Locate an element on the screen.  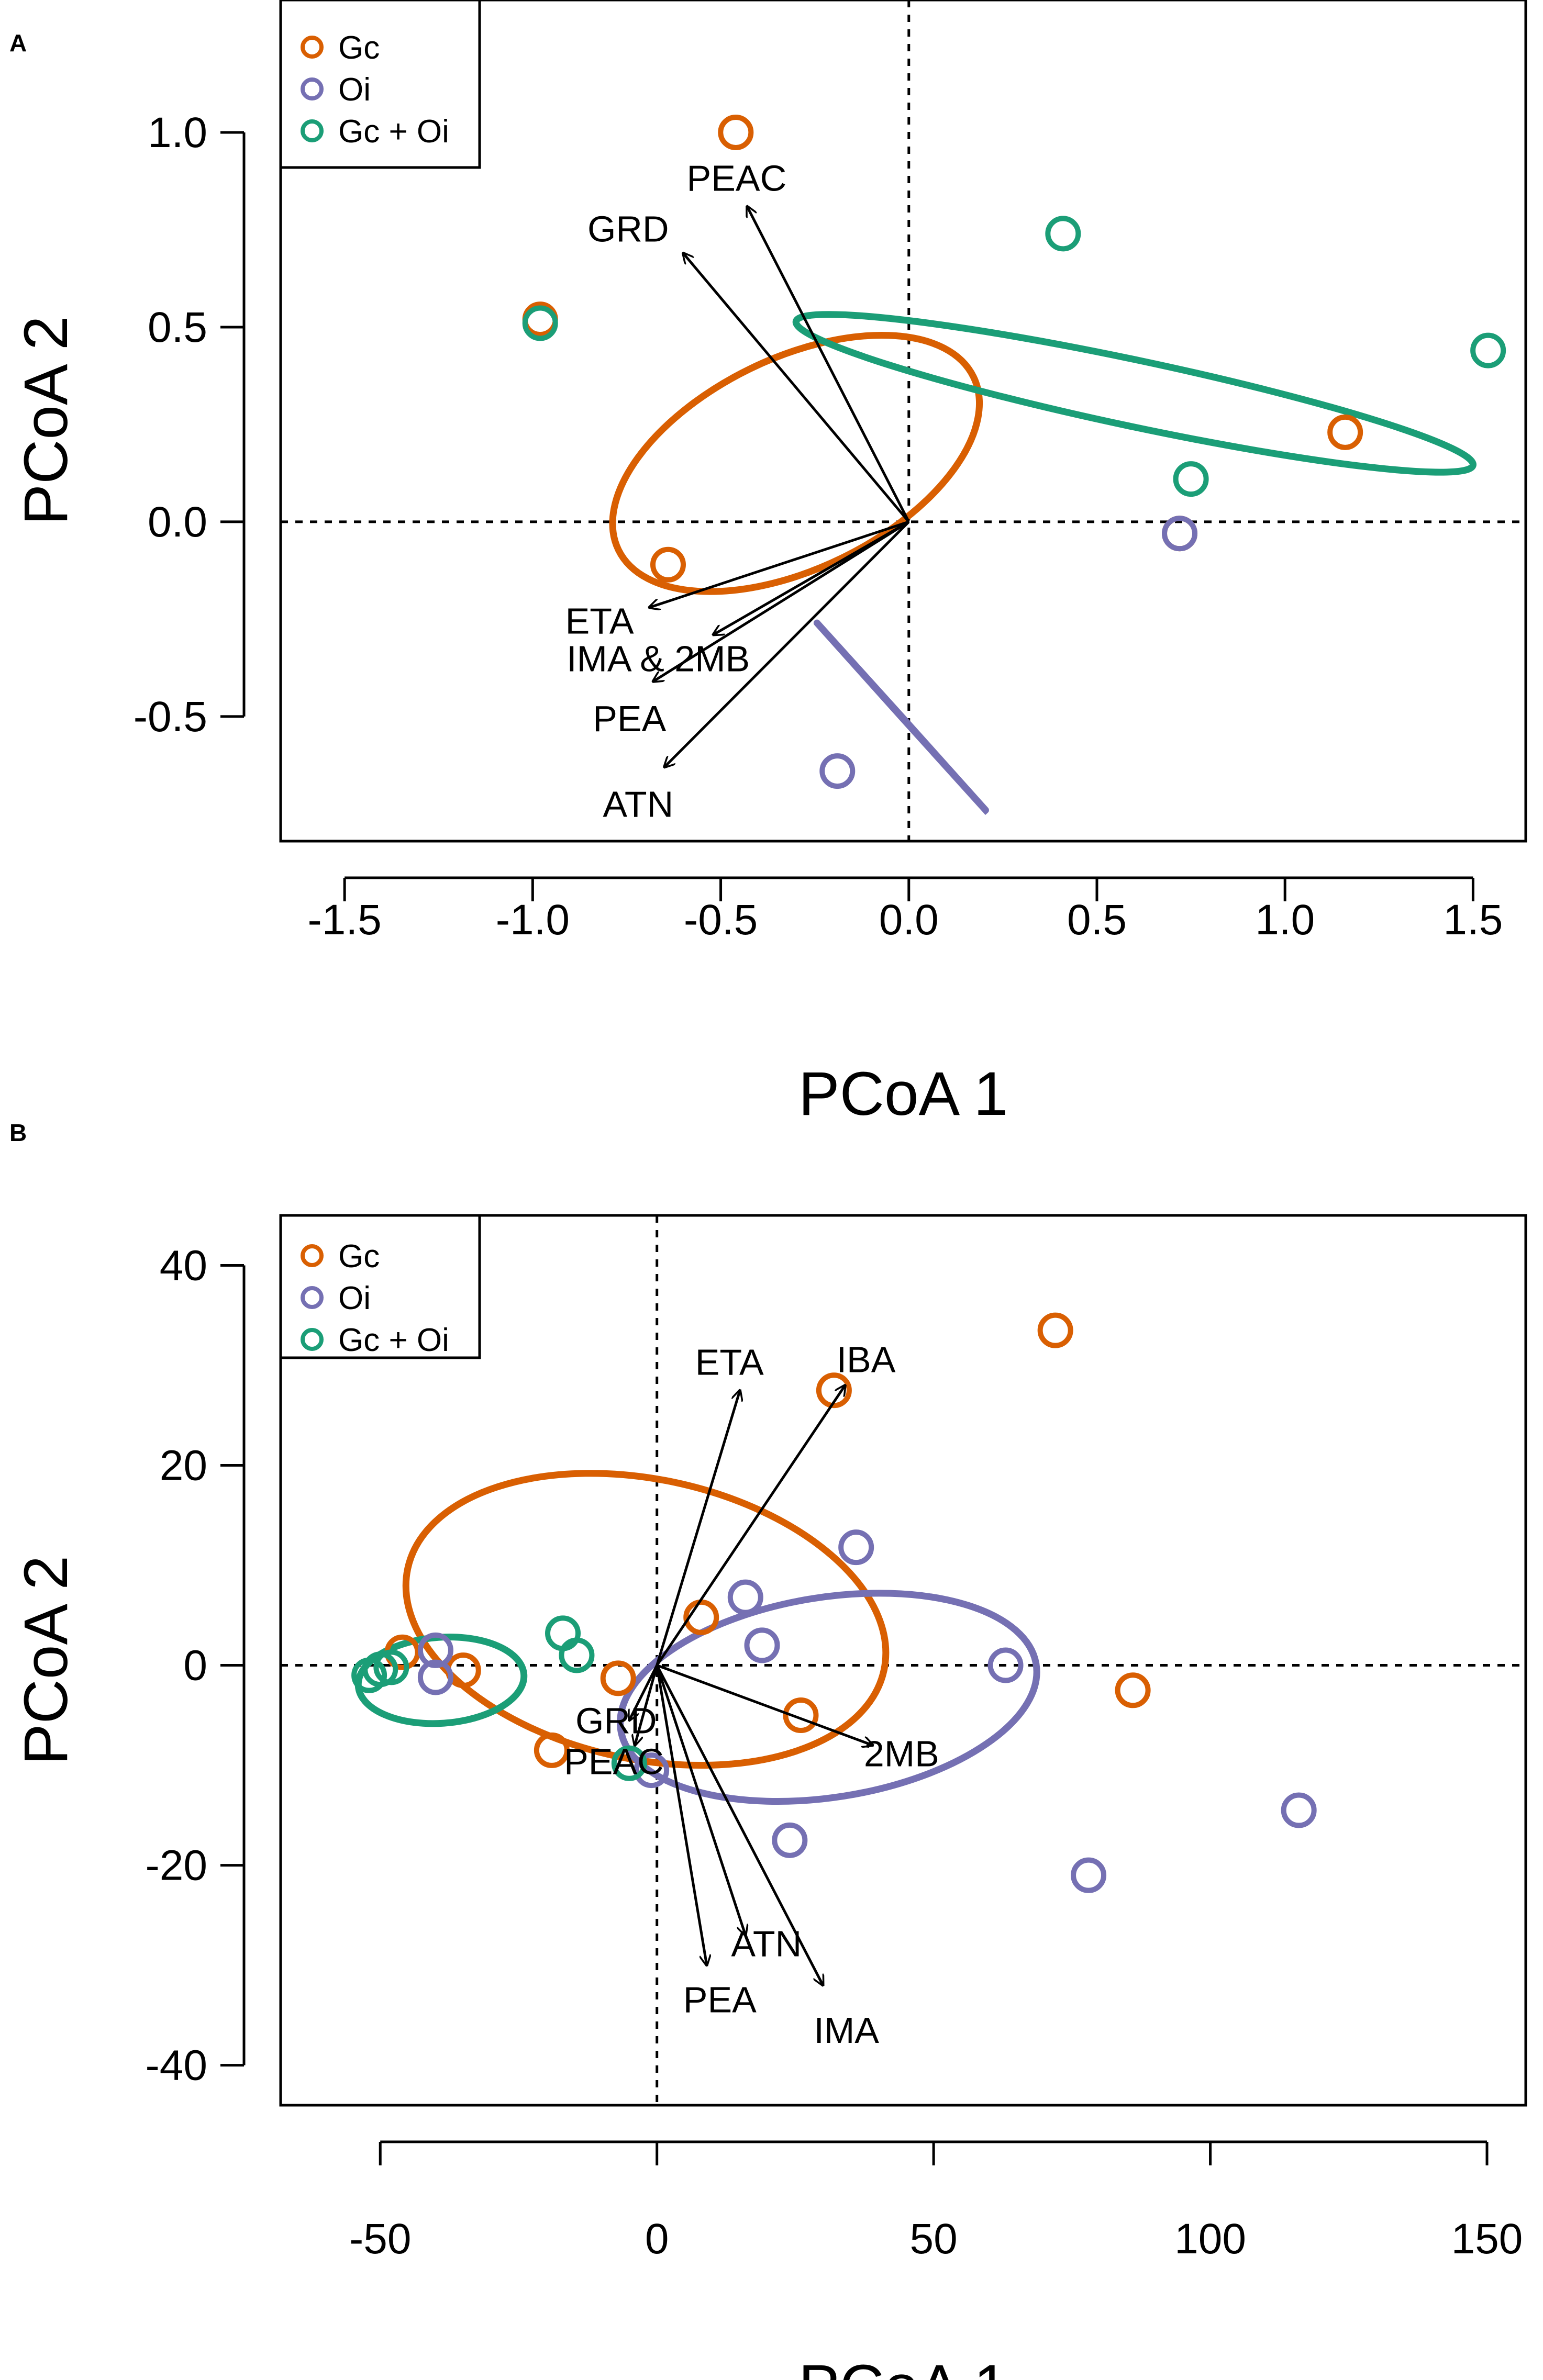
panel-b-legend-marker-gc is located at coordinates (313, 1256).